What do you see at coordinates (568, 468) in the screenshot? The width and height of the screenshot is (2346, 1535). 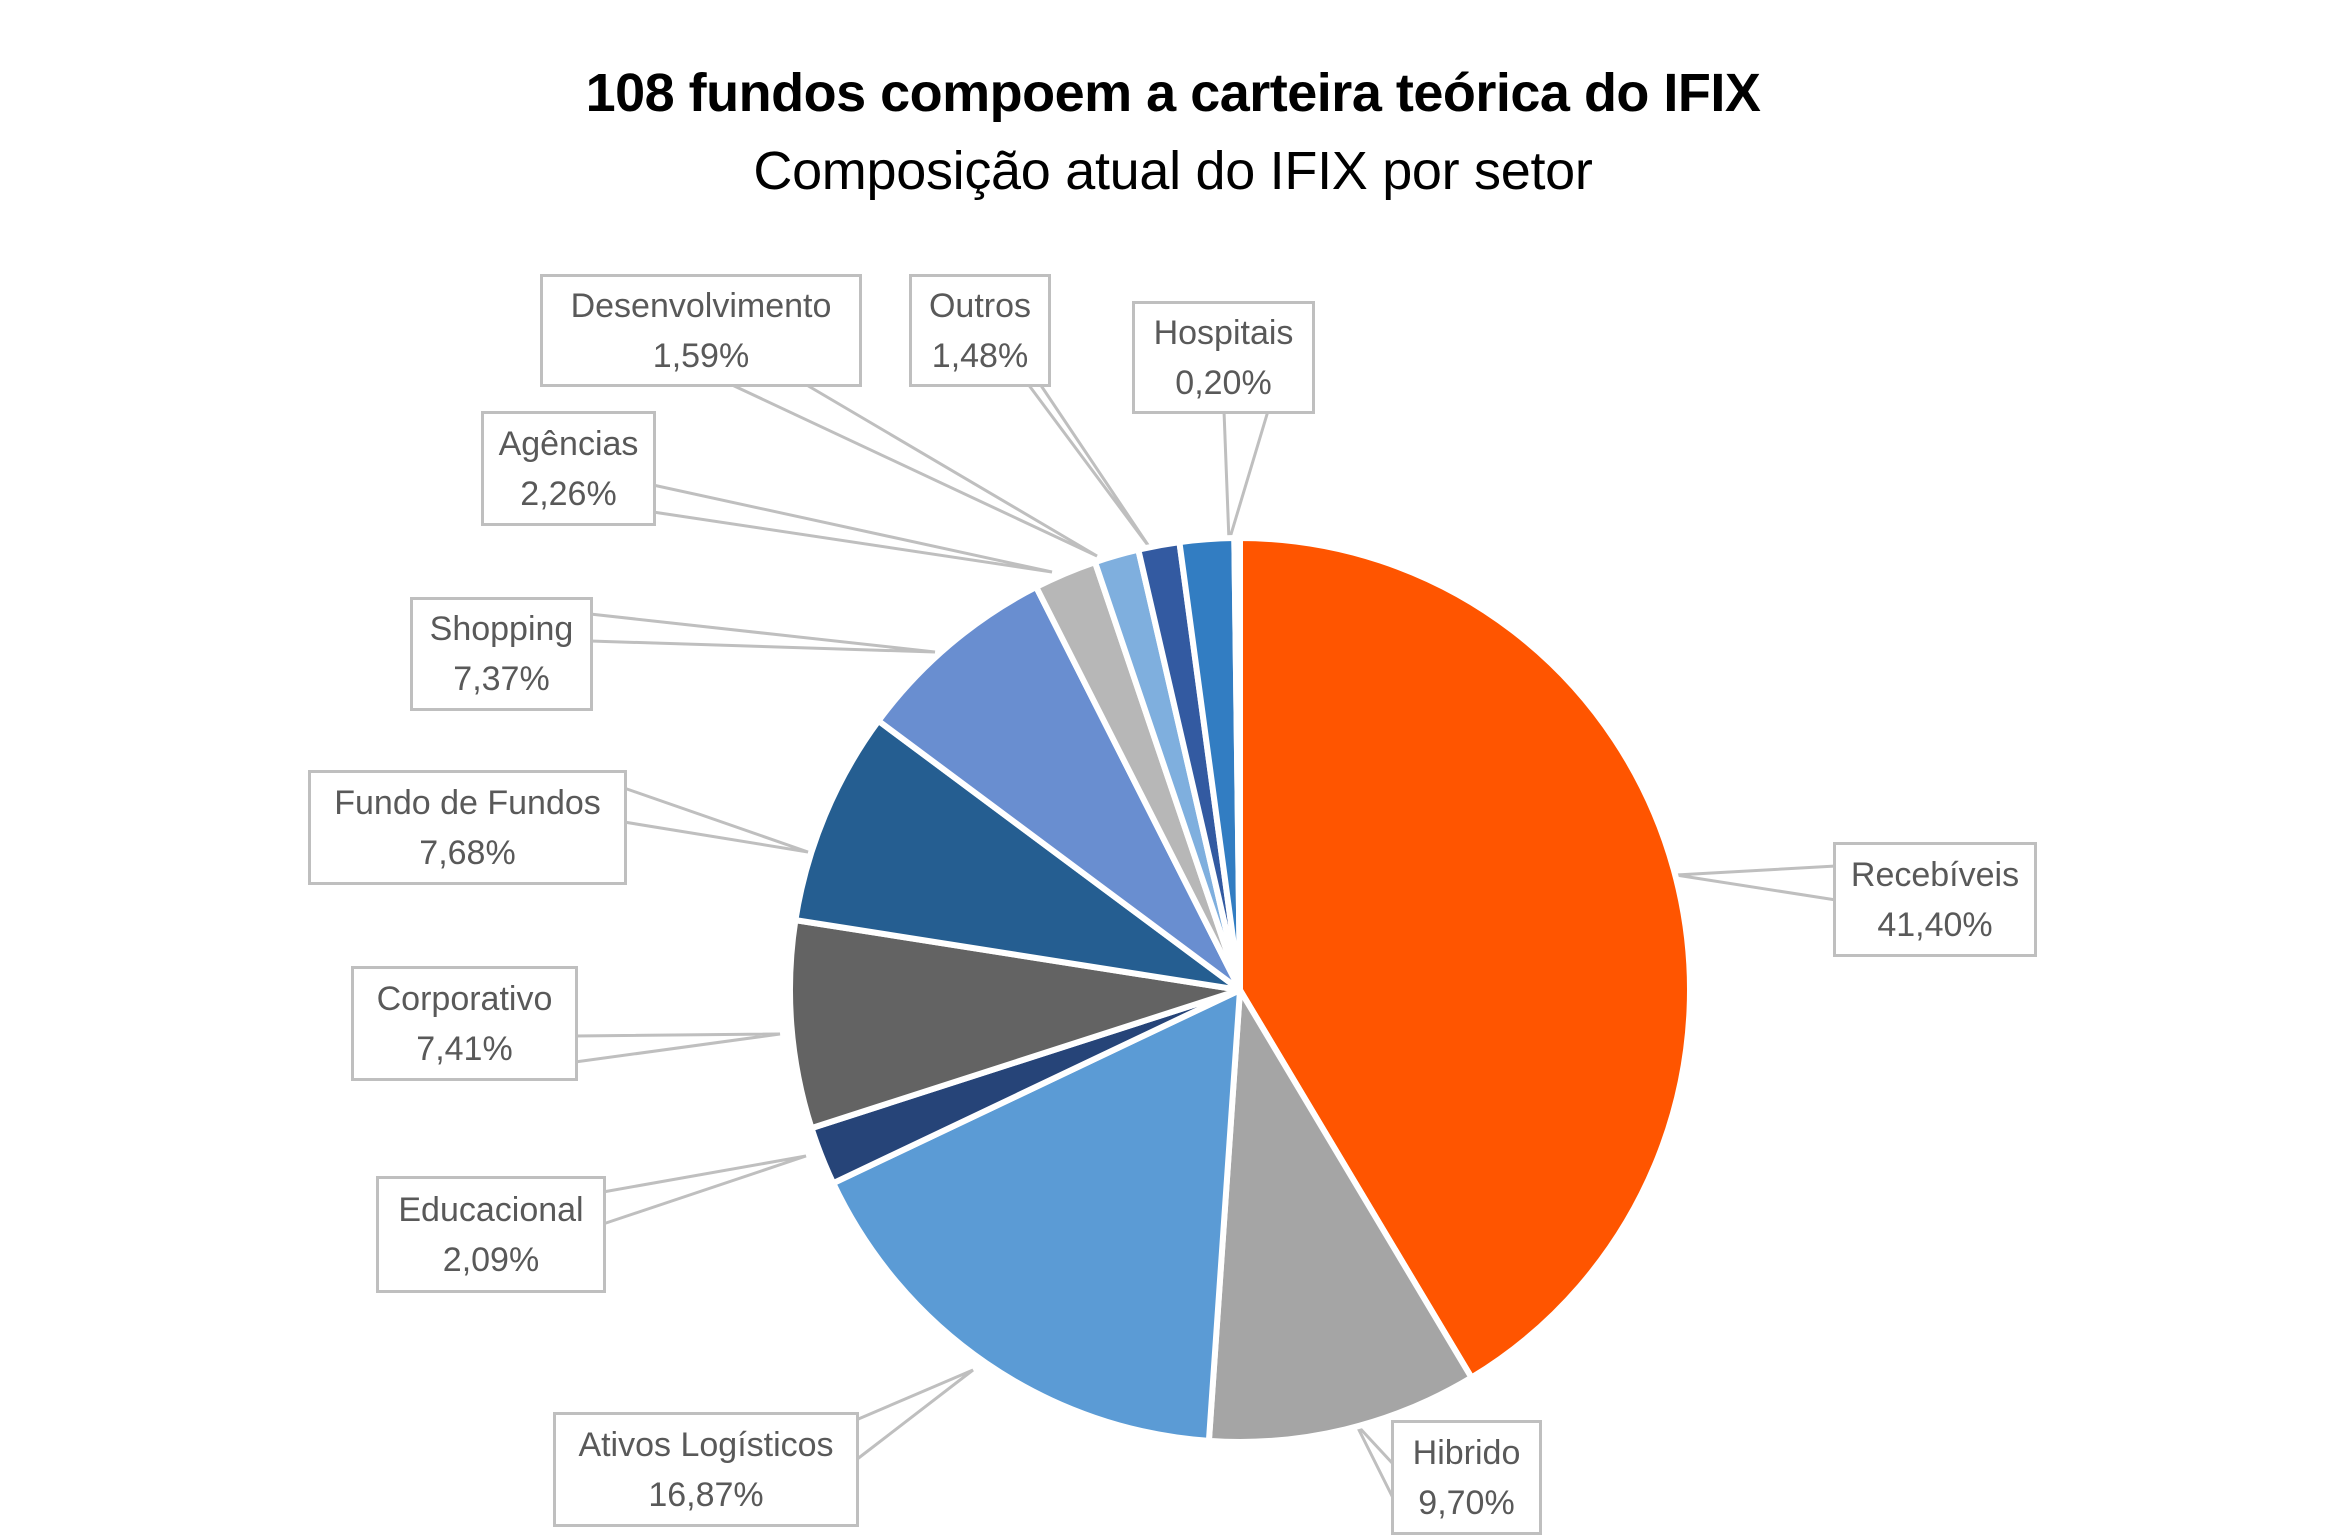 I see `callout-agencias: Agências 2,26%` at bounding box center [568, 468].